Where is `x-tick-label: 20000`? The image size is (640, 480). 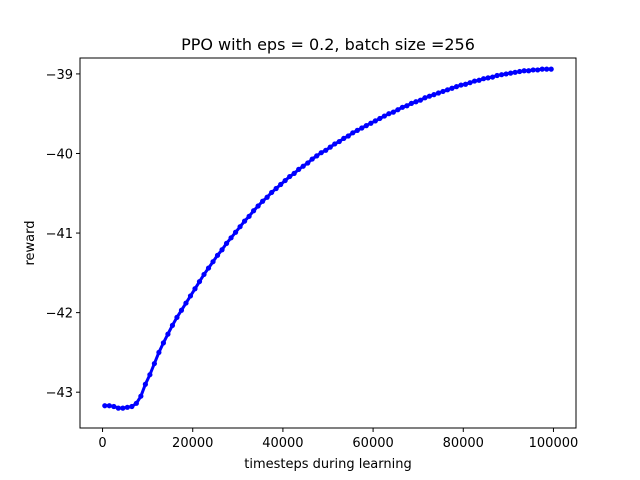 x-tick-label: 20000 is located at coordinates (192, 443).